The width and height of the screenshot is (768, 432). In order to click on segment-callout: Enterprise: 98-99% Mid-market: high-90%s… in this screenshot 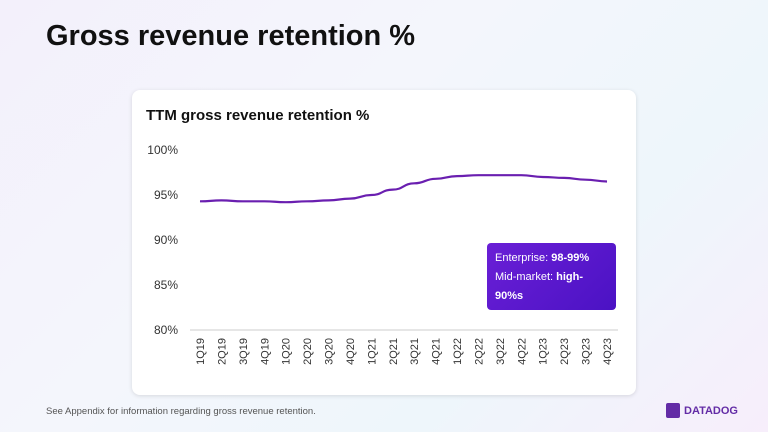, I will do `click(551, 282)`.